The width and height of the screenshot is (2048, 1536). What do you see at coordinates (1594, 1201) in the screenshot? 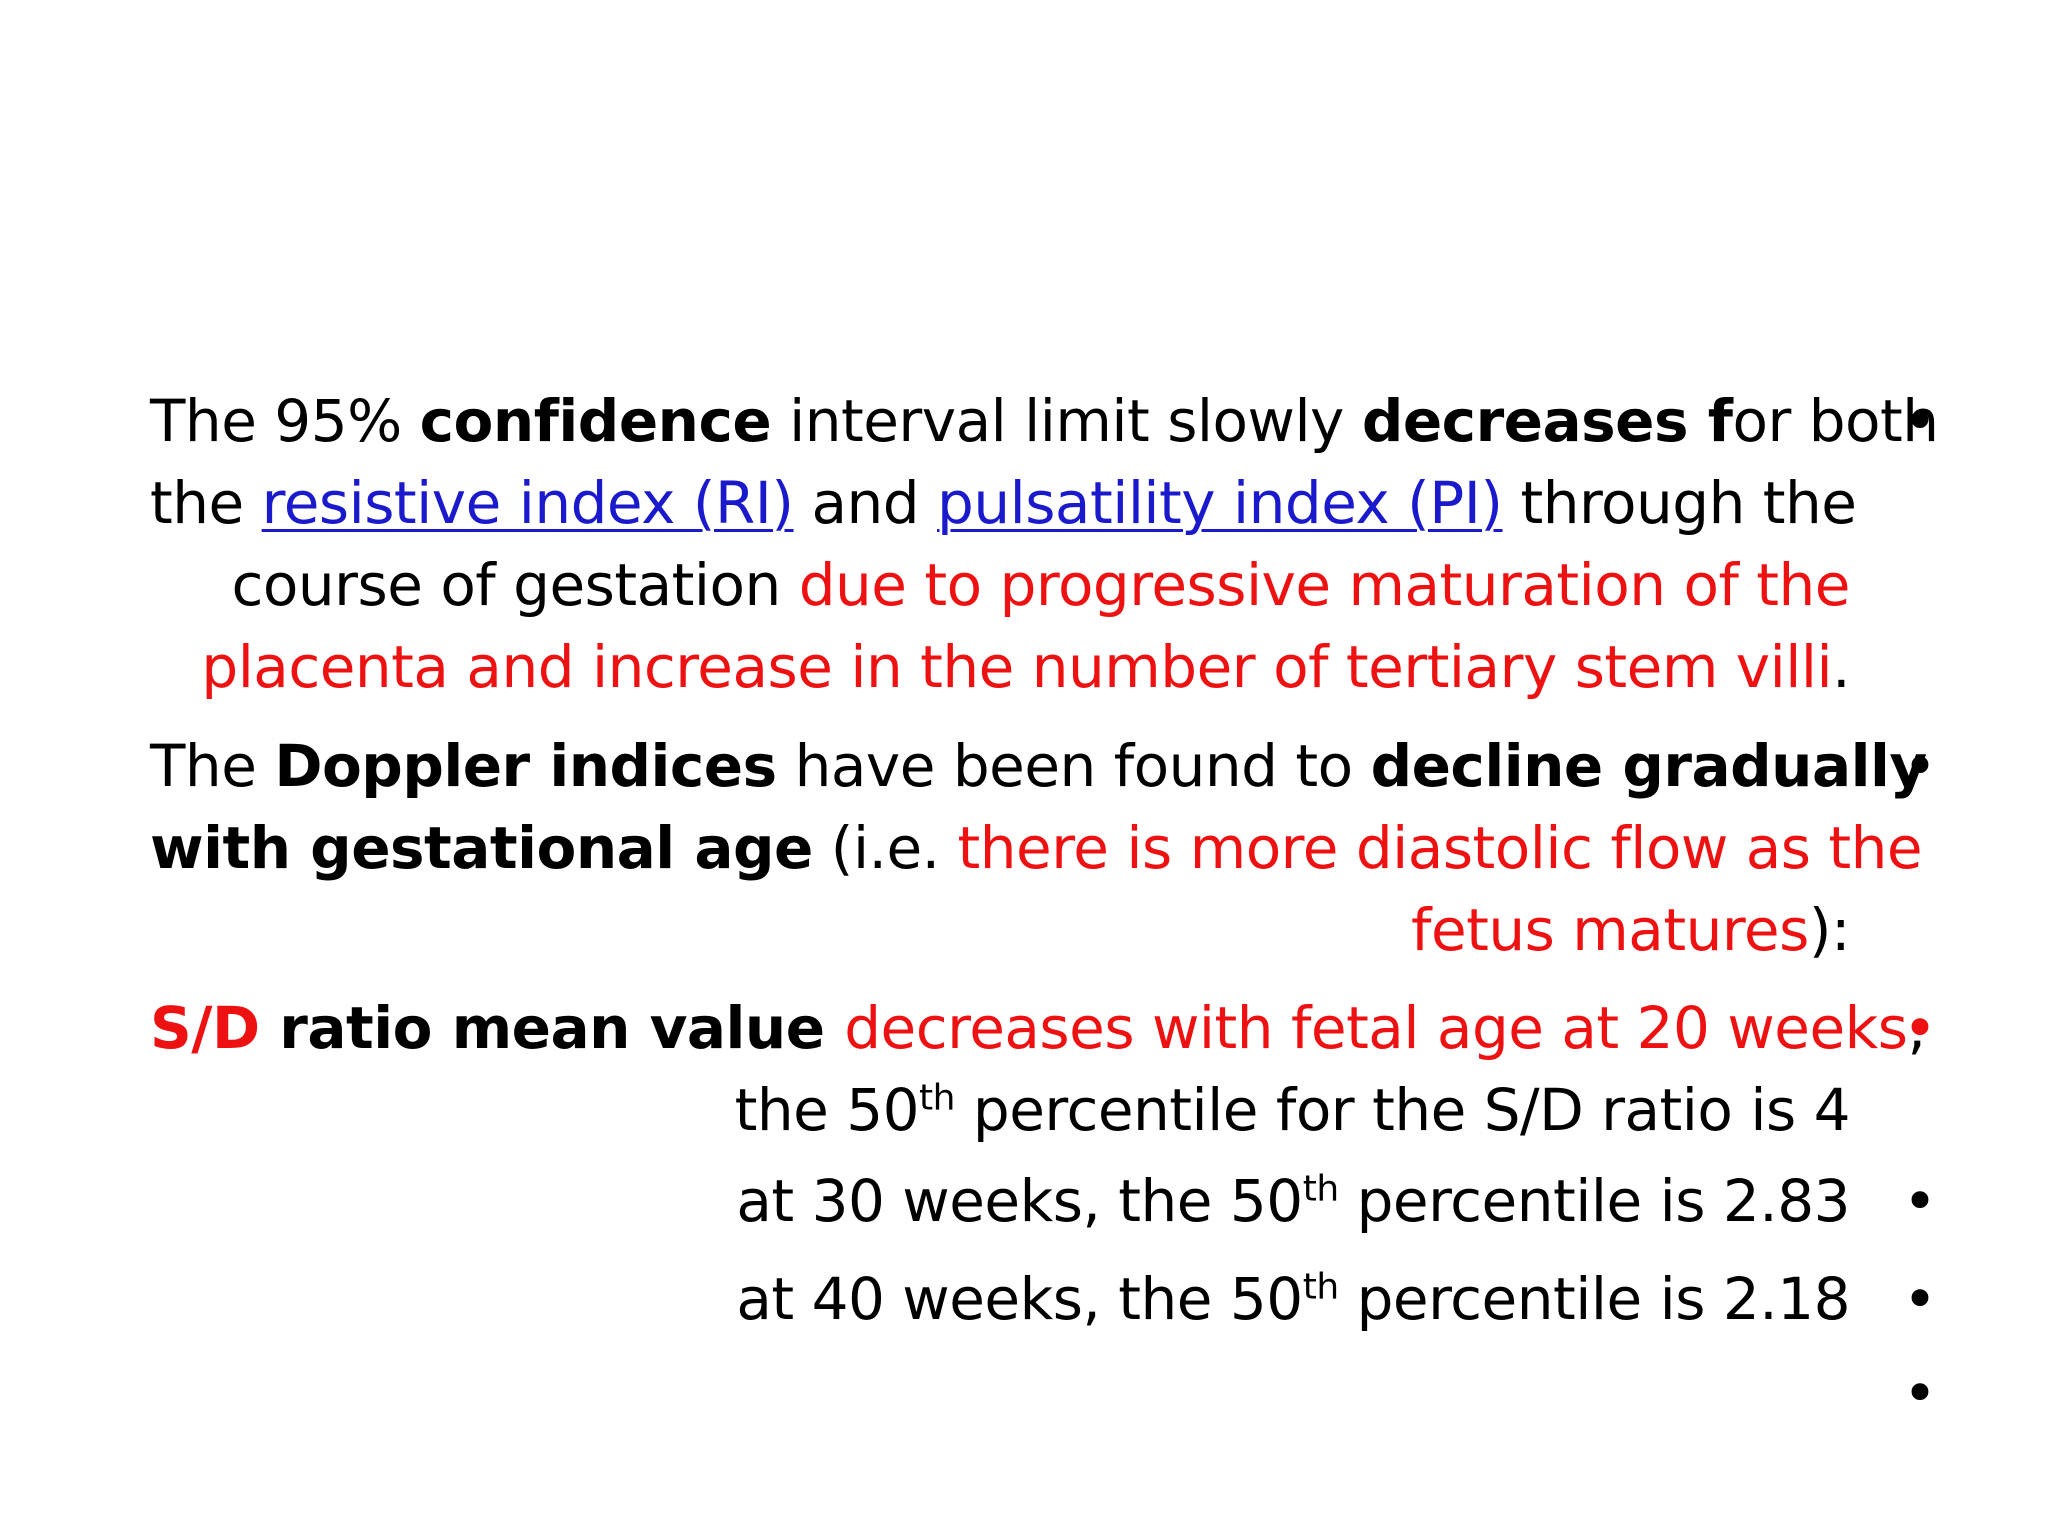
I see `text: percentile is 2.83` at bounding box center [1594, 1201].